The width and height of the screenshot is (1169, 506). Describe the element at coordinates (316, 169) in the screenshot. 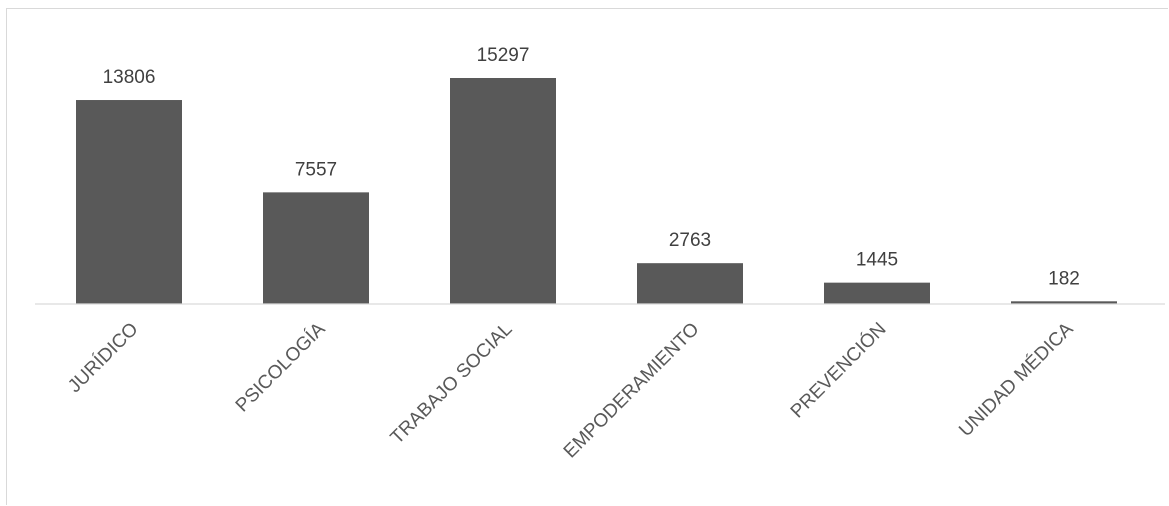

I see `data-label-1: 7557` at that location.